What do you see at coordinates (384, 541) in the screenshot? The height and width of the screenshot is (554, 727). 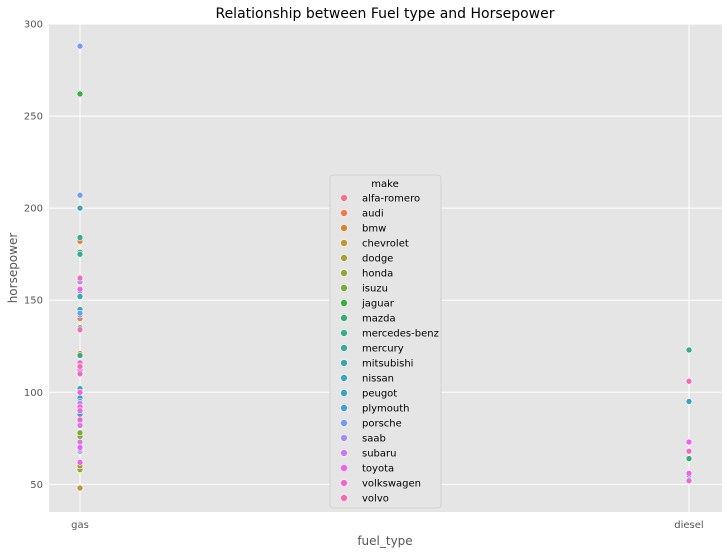 I see `x-axis-label: fuel_type` at bounding box center [384, 541].